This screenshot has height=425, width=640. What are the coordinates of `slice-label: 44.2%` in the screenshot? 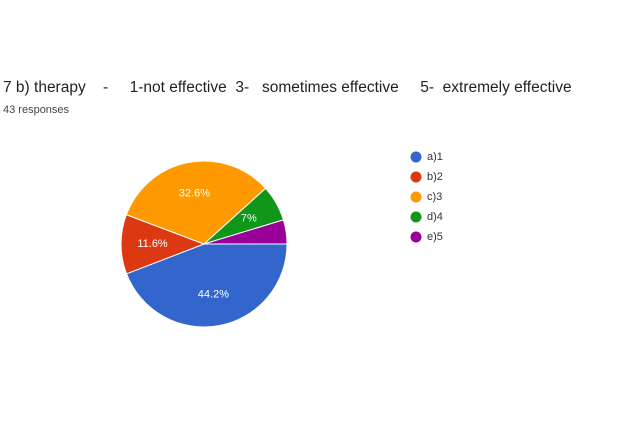 It's located at (213, 295).